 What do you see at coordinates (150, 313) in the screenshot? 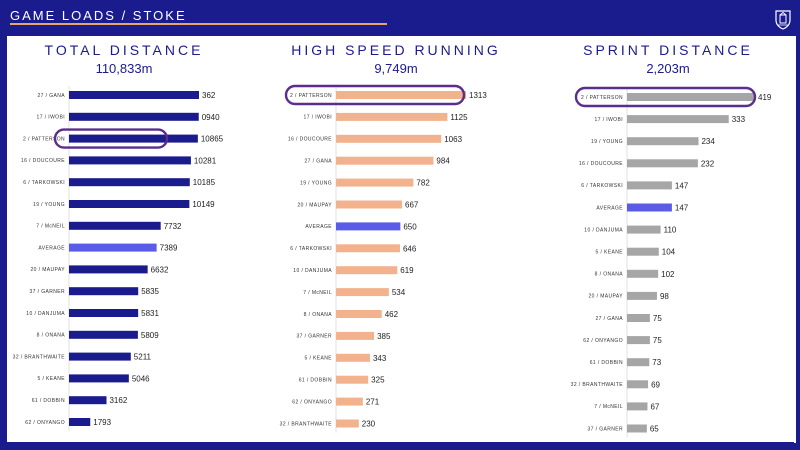
I see `value-label: 5831` at bounding box center [150, 313].